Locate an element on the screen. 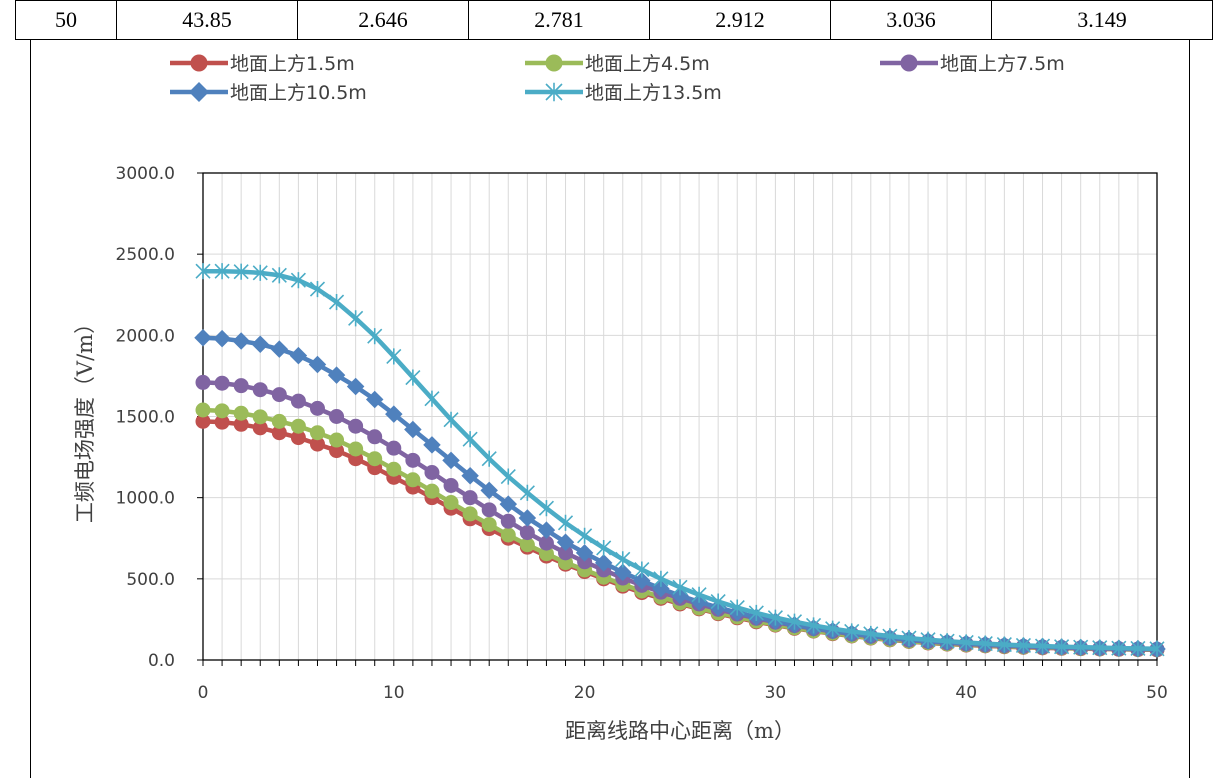 Image resolution: width=1213 pixels, height=778 pixels. table-cell: 2.912 is located at coordinates (740, 20).